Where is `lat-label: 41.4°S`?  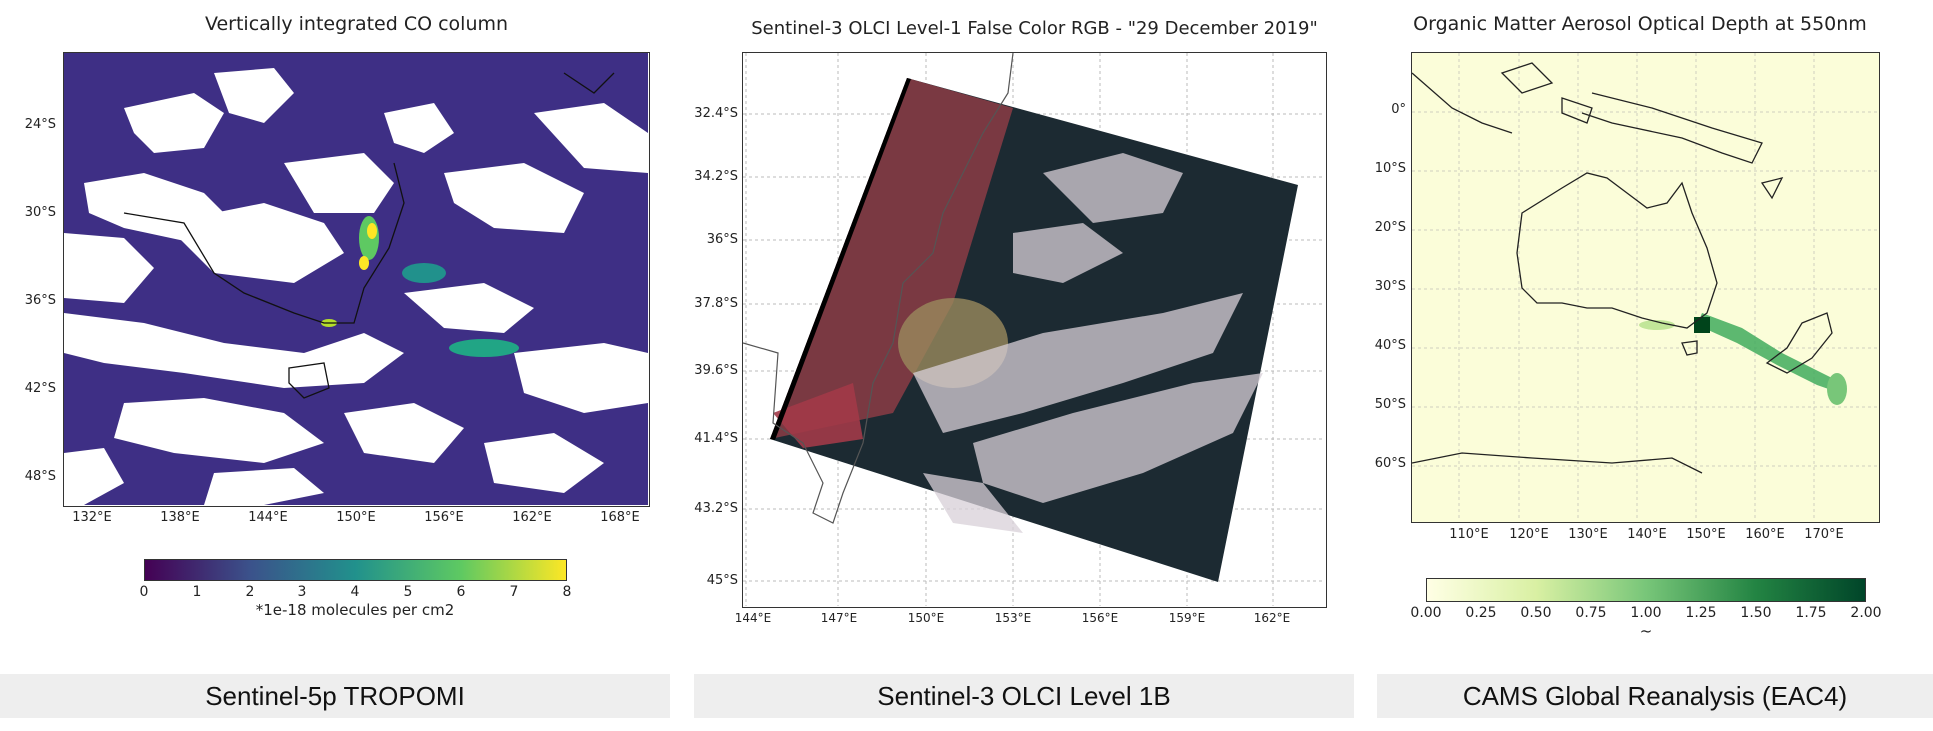
lat-label: 41.4°S is located at coordinates (716, 438).